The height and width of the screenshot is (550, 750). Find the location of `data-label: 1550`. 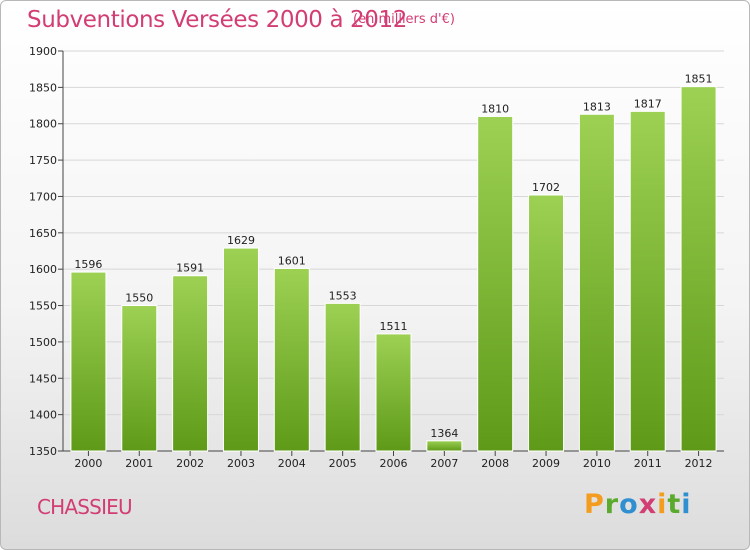

data-label: 1550 is located at coordinates (139, 298).